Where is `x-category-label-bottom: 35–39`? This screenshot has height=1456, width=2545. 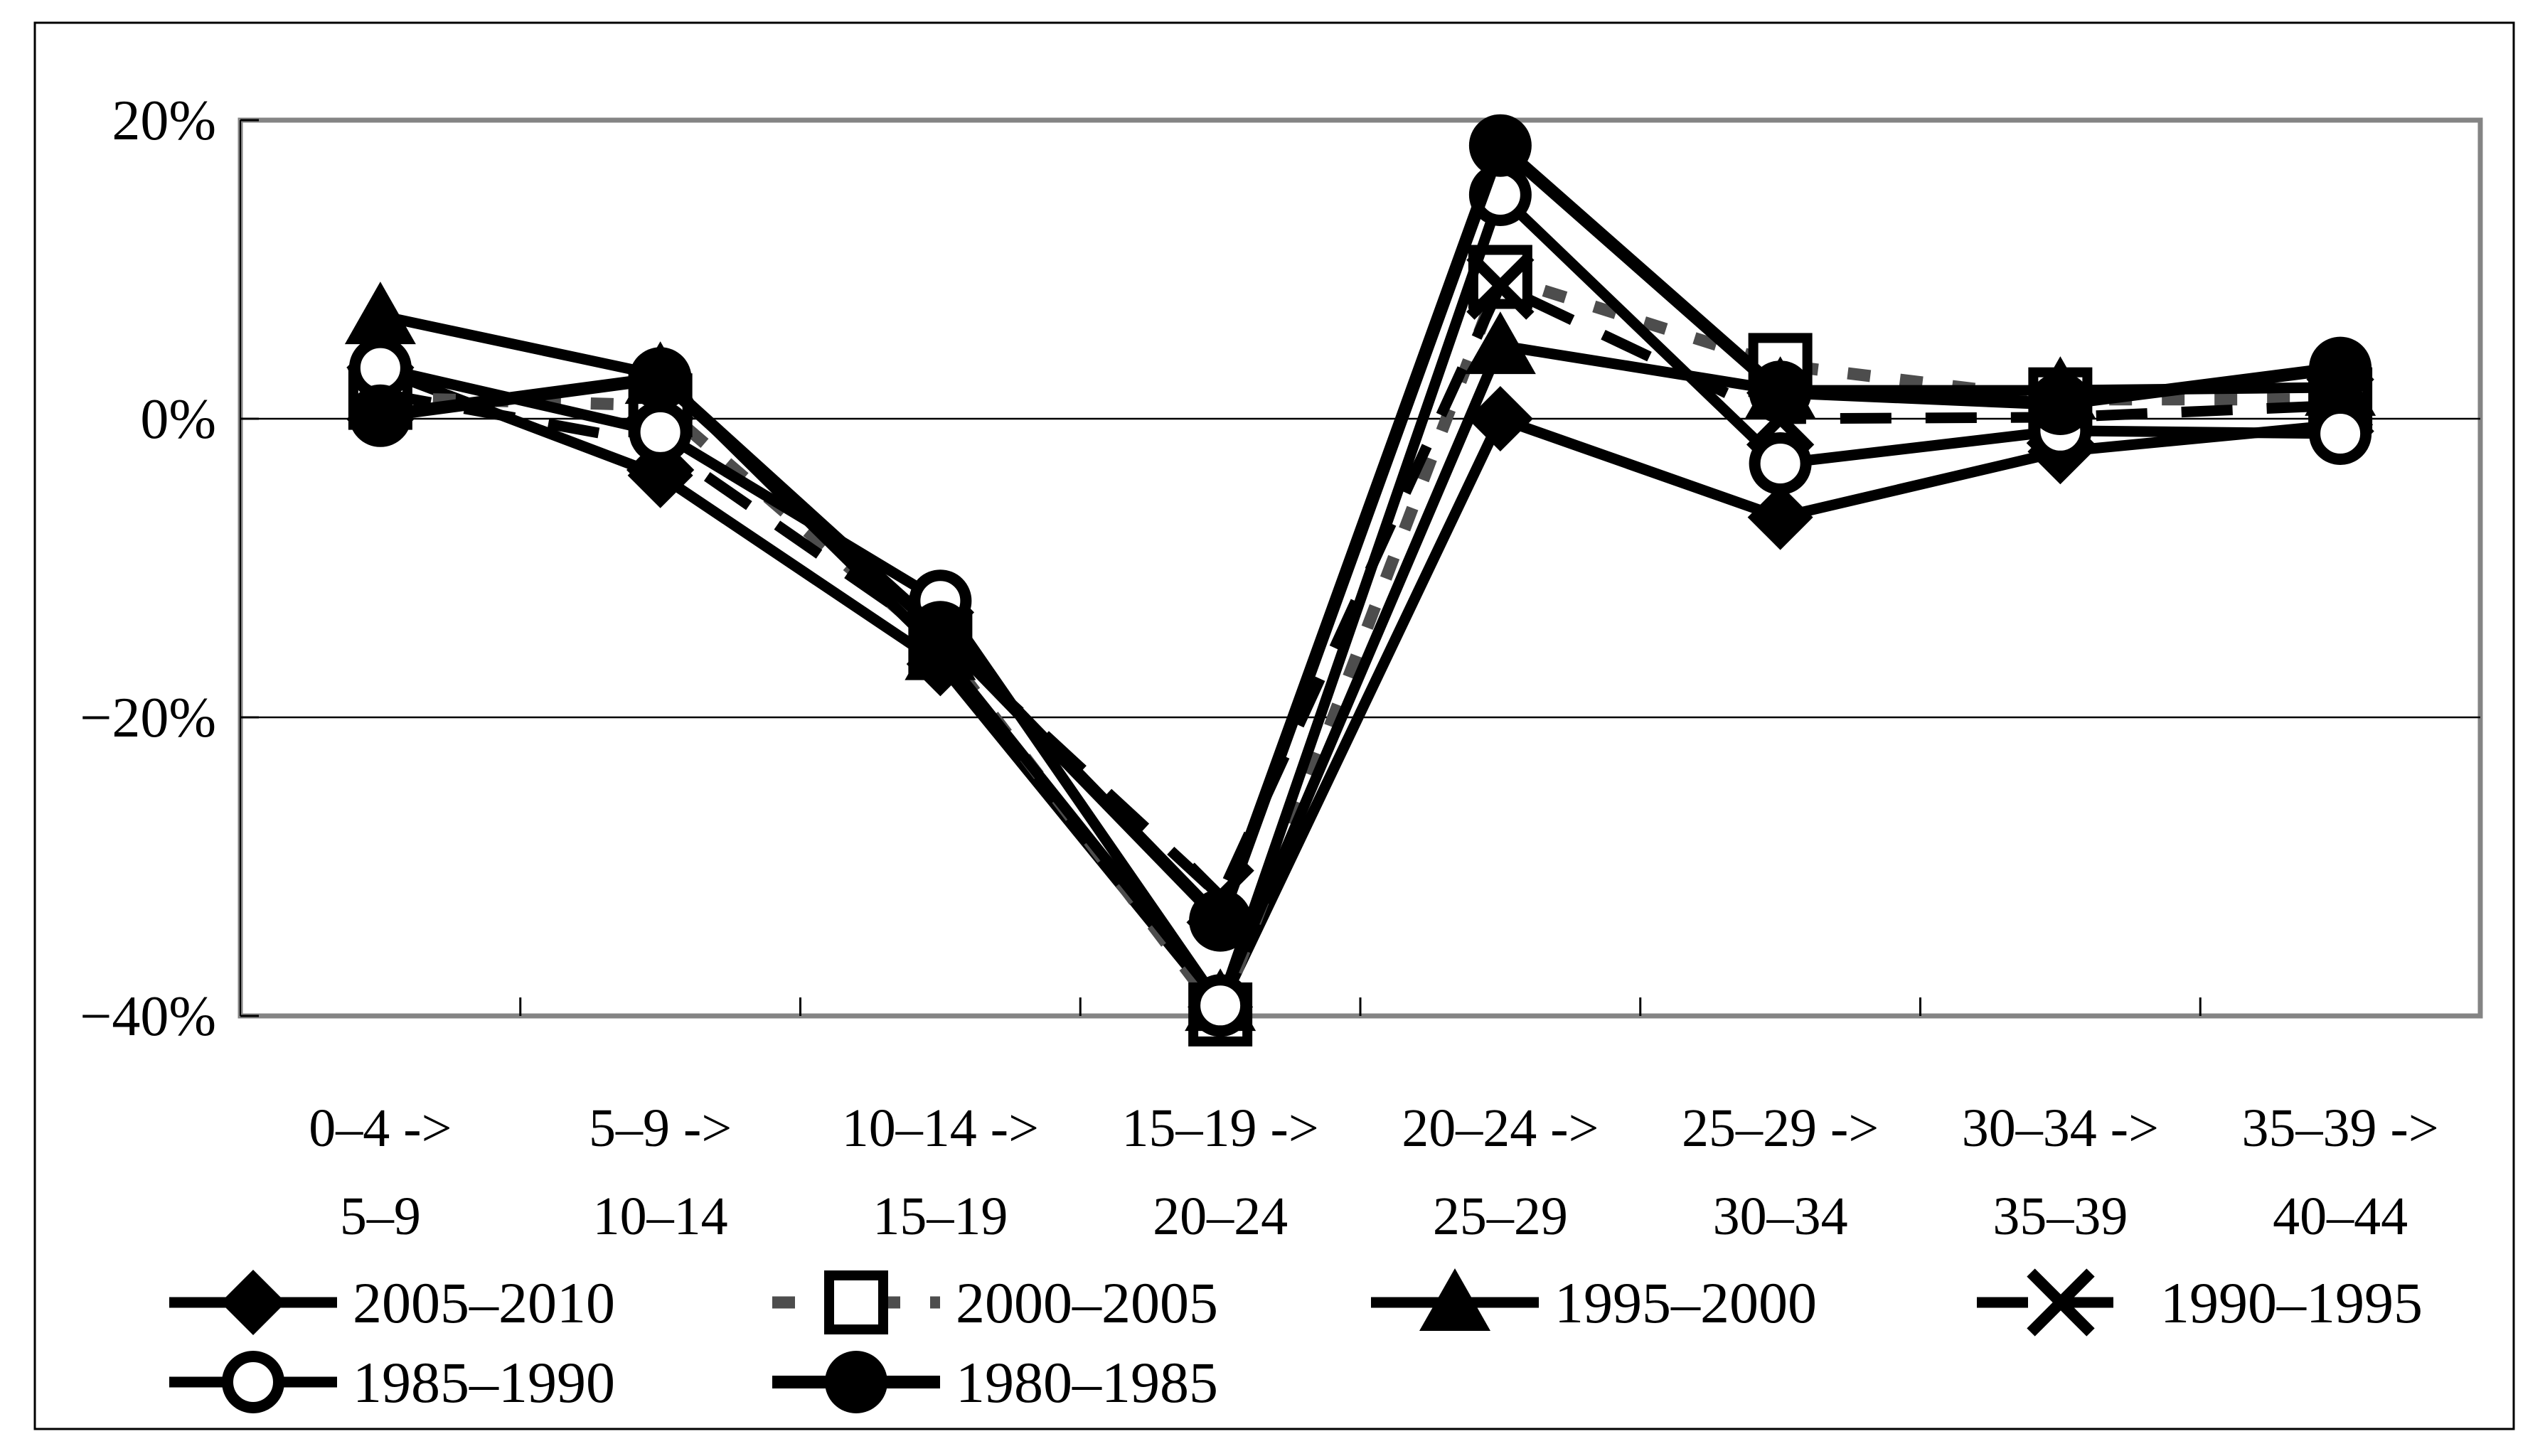 x-category-label-bottom: 35–39 is located at coordinates (2060, 1216).